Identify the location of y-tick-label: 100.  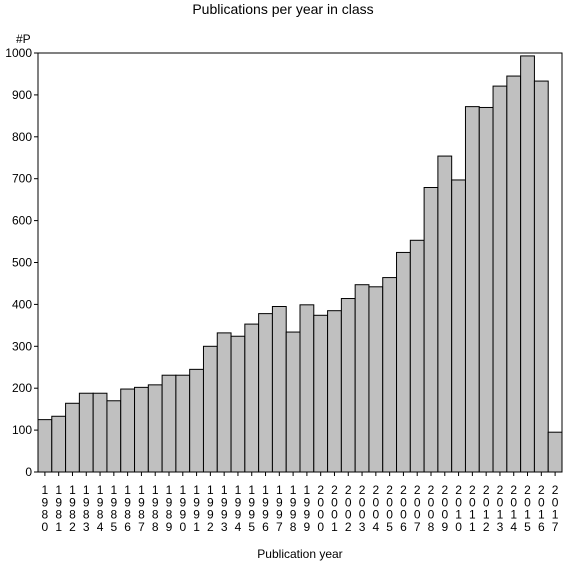
(22, 430).